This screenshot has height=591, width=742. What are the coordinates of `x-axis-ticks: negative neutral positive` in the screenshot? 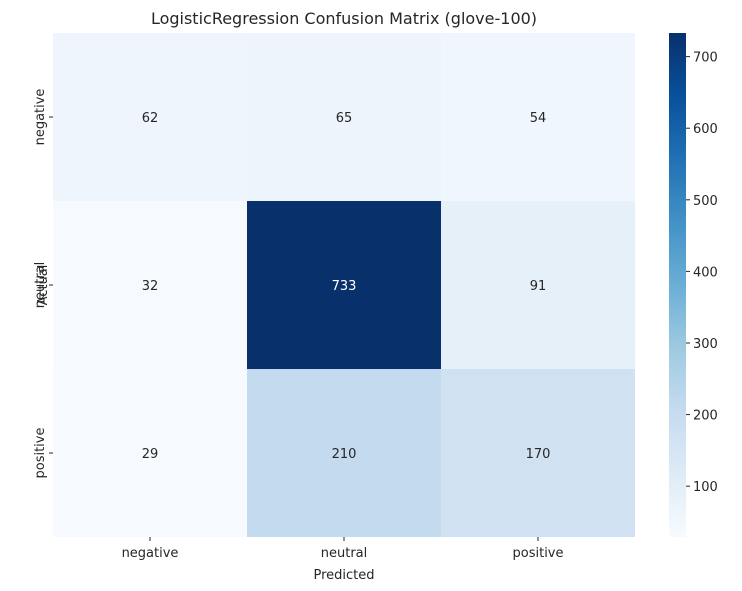 It's located at (343, 549).